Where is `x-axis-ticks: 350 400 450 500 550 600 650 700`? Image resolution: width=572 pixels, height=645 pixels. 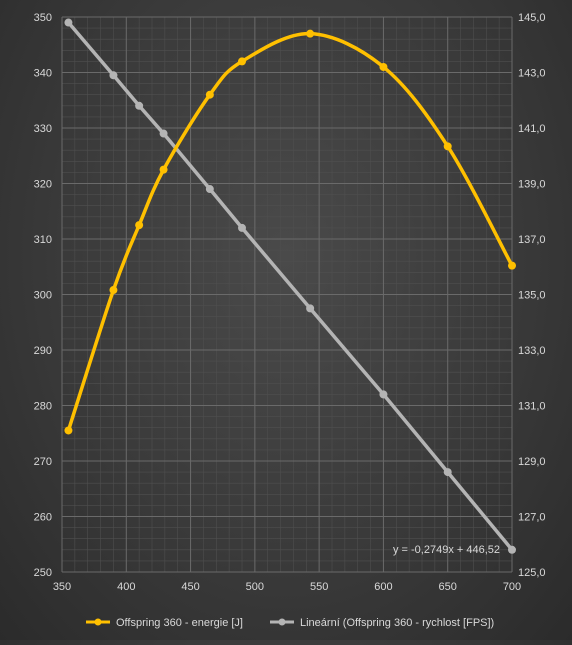
x-axis-ticks: 350 400 450 500 550 600 650 700 is located at coordinates (287, 587).